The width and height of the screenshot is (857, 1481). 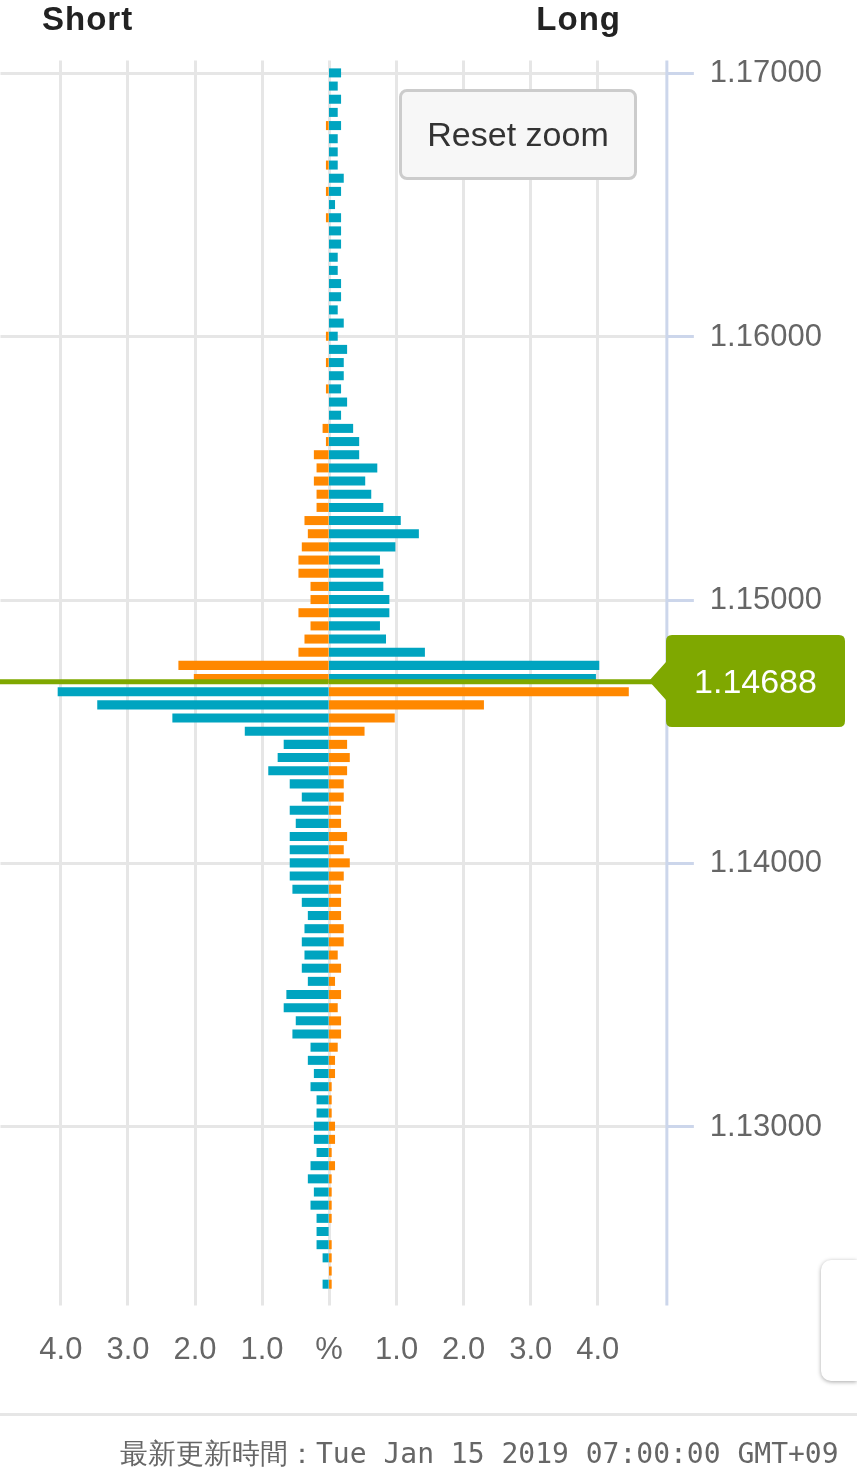 What do you see at coordinates (765, 862) in the screenshot?
I see `y-tick-label: 1.14000` at bounding box center [765, 862].